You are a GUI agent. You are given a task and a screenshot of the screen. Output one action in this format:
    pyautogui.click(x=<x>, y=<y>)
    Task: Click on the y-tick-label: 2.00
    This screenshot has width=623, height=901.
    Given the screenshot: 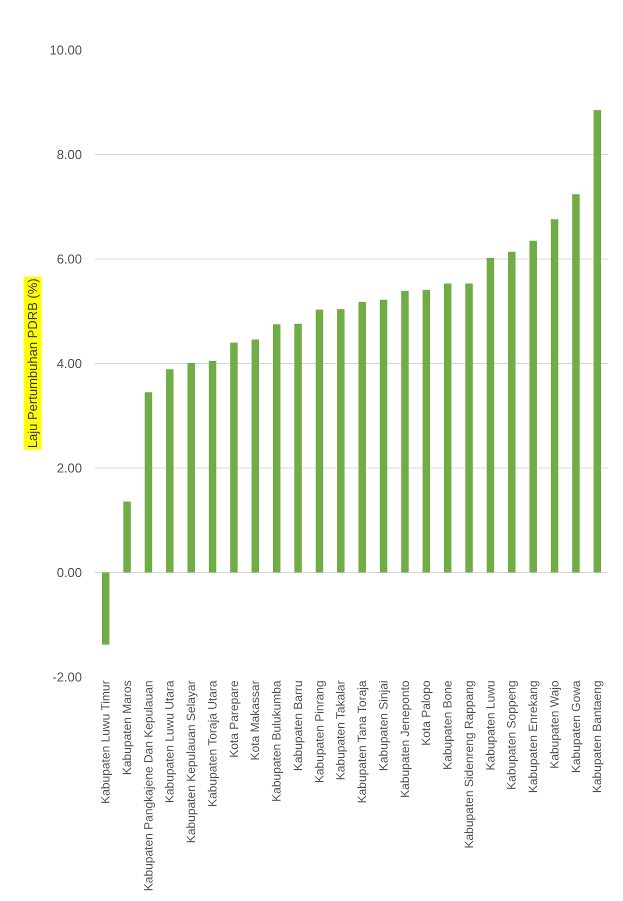 What is the action you would take?
    pyautogui.click(x=69, y=468)
    